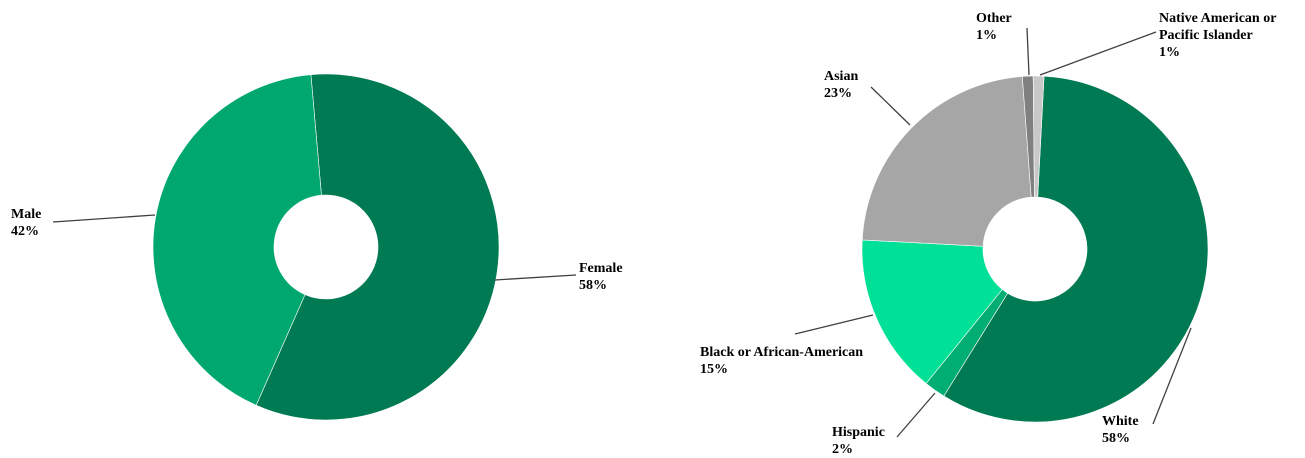 The image size is (1305, 458). What do you see at coordinates (1169, 52) in the screenshot?
I see `race-value-label-native-american-or-pacific-islander: 1%` at bounding box center [1169, 52].